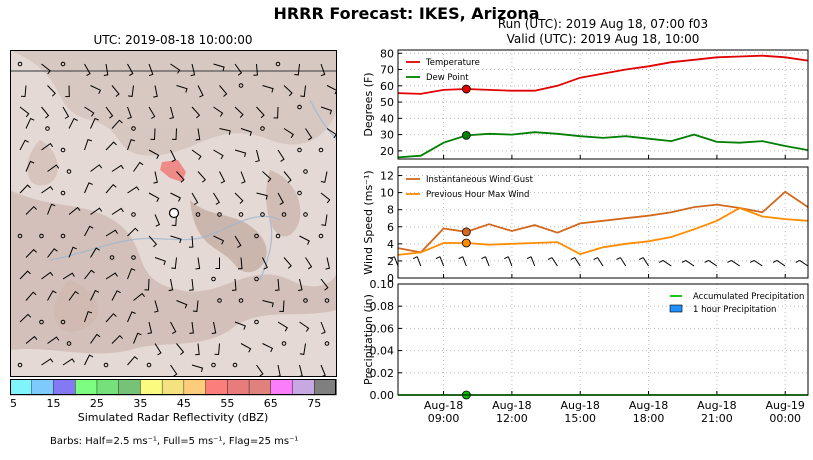  Describe the element at coordinates (676, 308) in the screenshot. I see `legend-swatch` at that location.